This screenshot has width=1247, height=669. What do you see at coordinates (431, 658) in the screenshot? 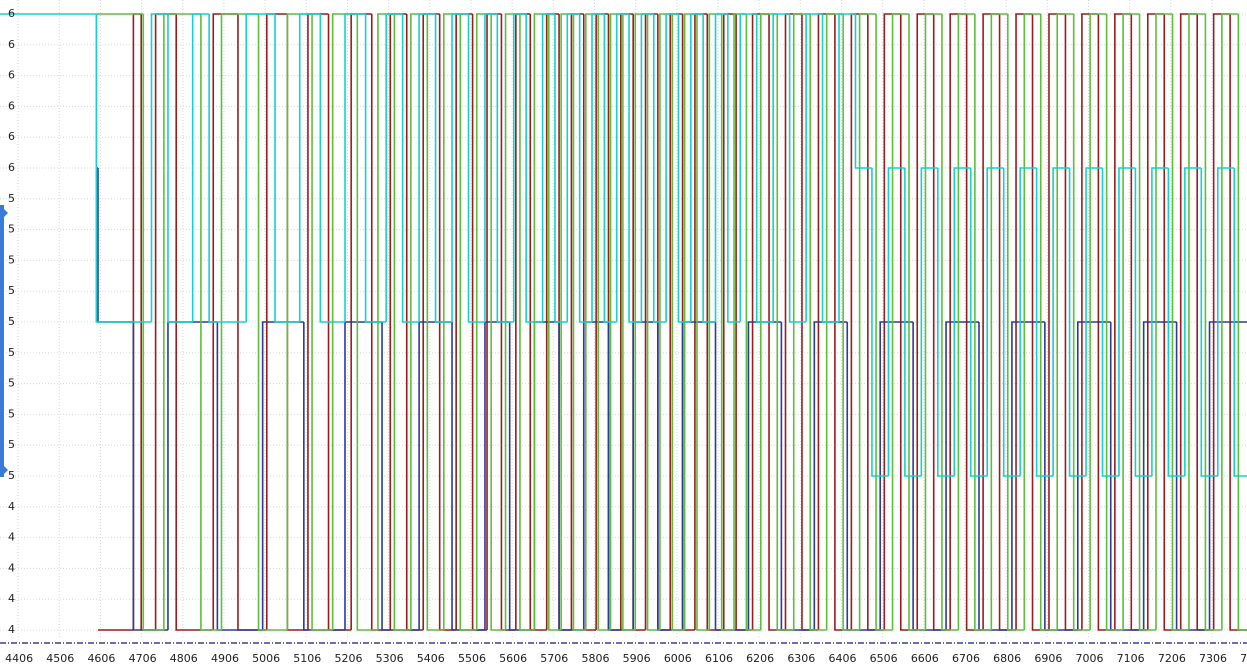
I see `x-tick-label: 5406` at bounding box center [431, 658].